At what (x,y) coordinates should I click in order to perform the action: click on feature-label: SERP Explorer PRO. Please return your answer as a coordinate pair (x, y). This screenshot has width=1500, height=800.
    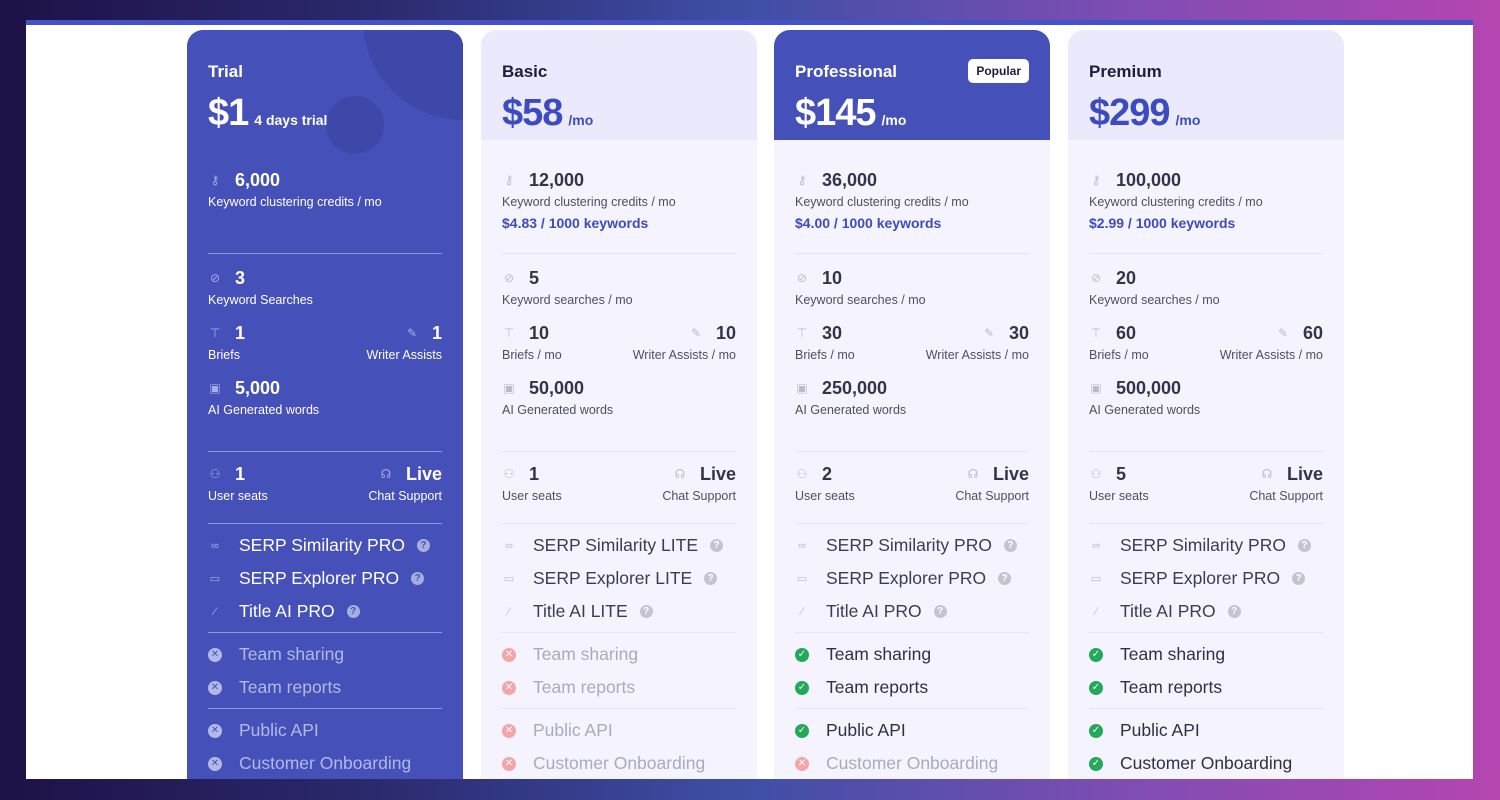
    Looking at the image, I should click on (1200, 578).